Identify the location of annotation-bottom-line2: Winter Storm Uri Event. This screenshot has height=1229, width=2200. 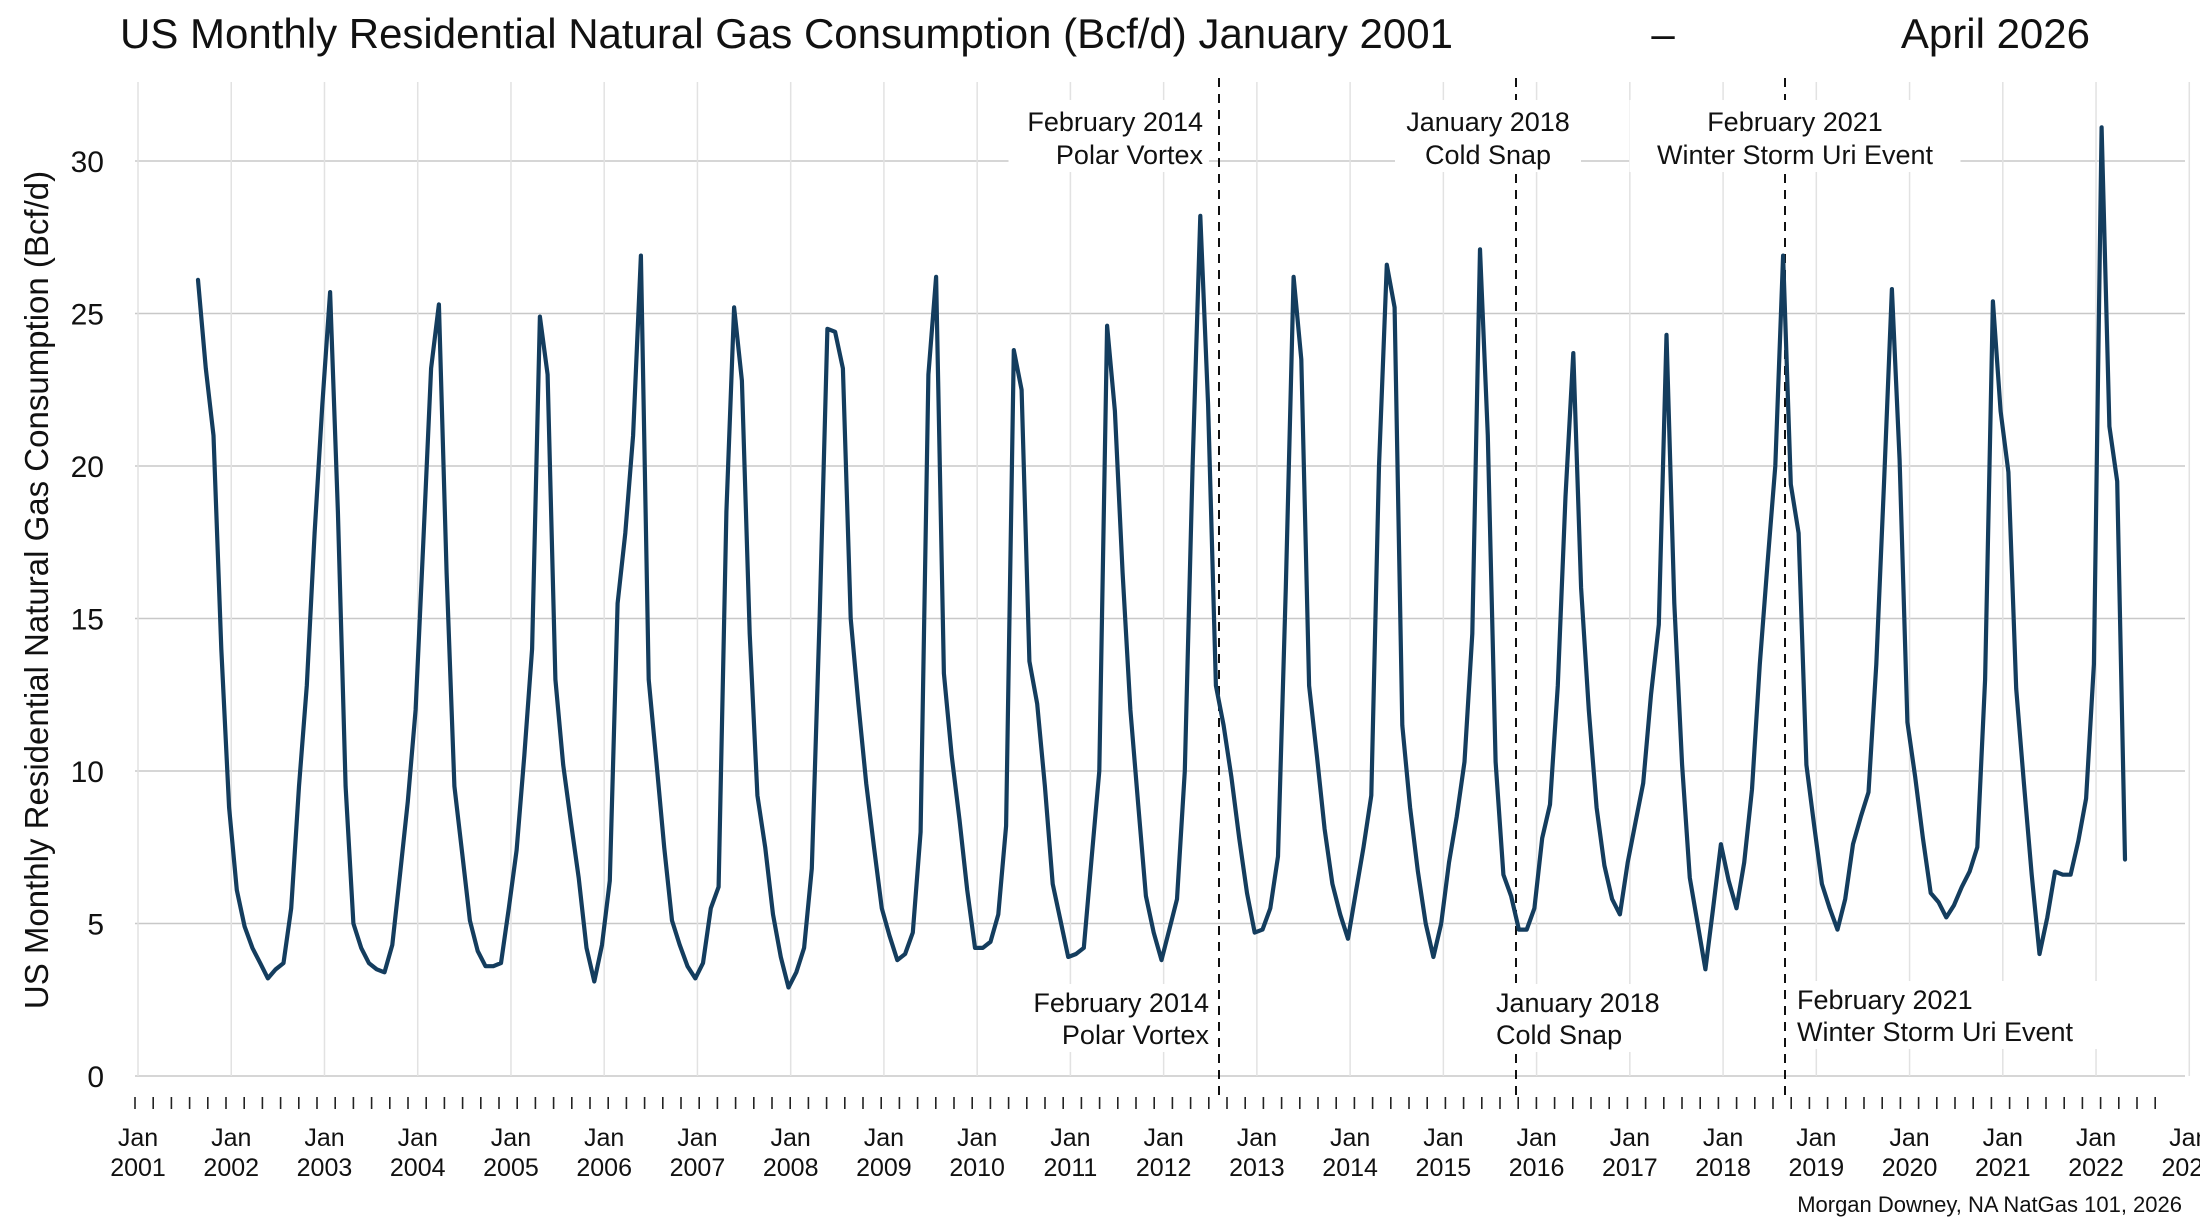
(1935, 1032).